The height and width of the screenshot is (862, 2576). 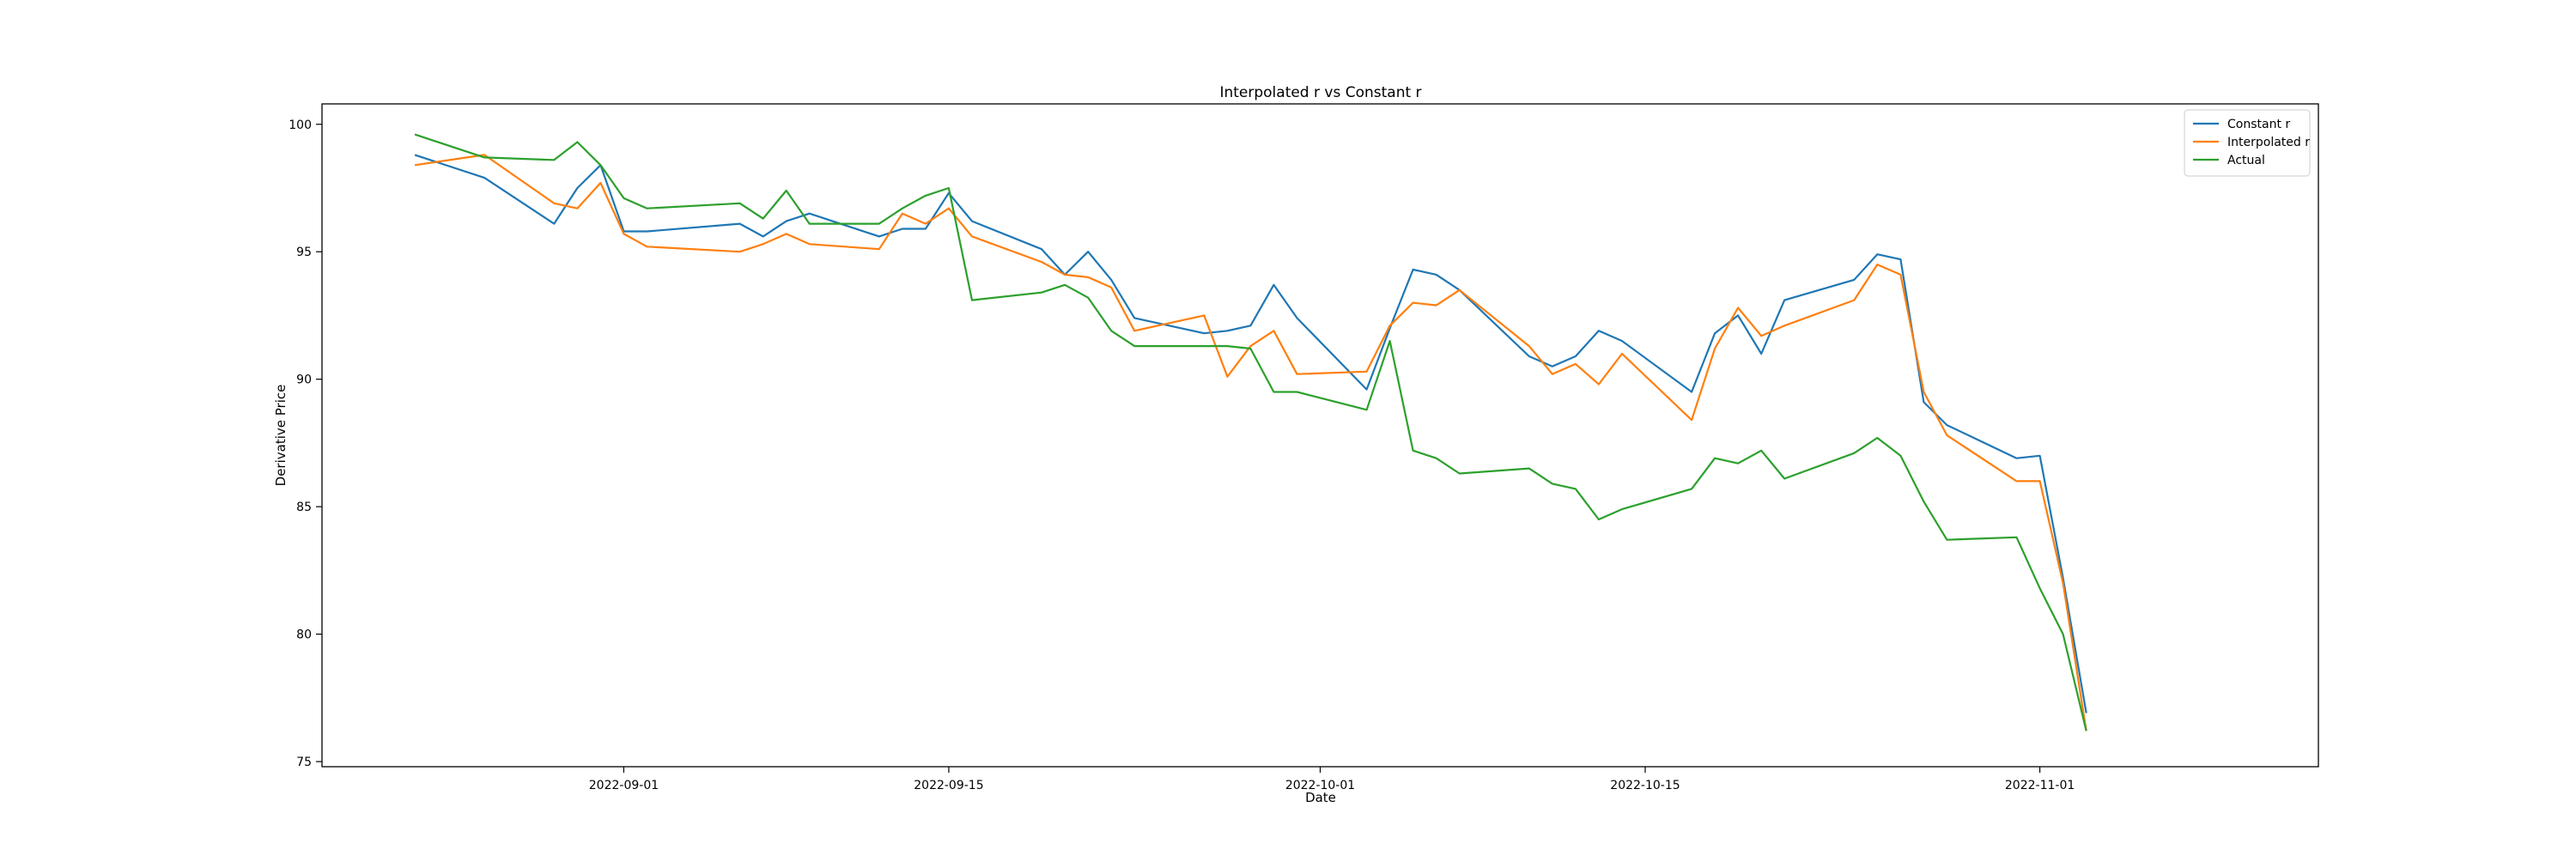 I want to click on legend: Constant r Interpolated r Actual, so click(x=2247, y=143).